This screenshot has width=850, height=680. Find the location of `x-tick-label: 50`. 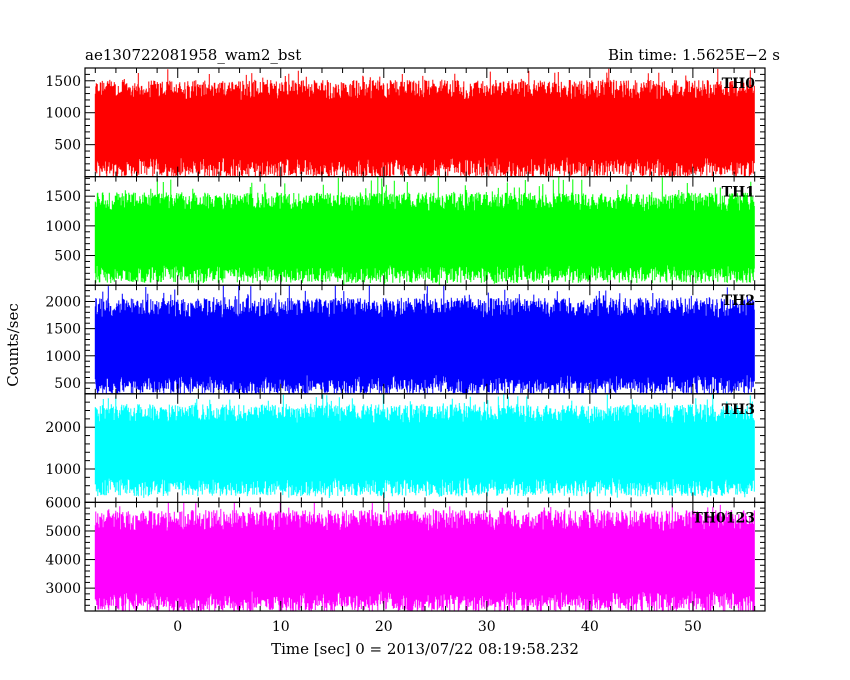

x-tick-label: 50 is located at coordinates (693, 627).